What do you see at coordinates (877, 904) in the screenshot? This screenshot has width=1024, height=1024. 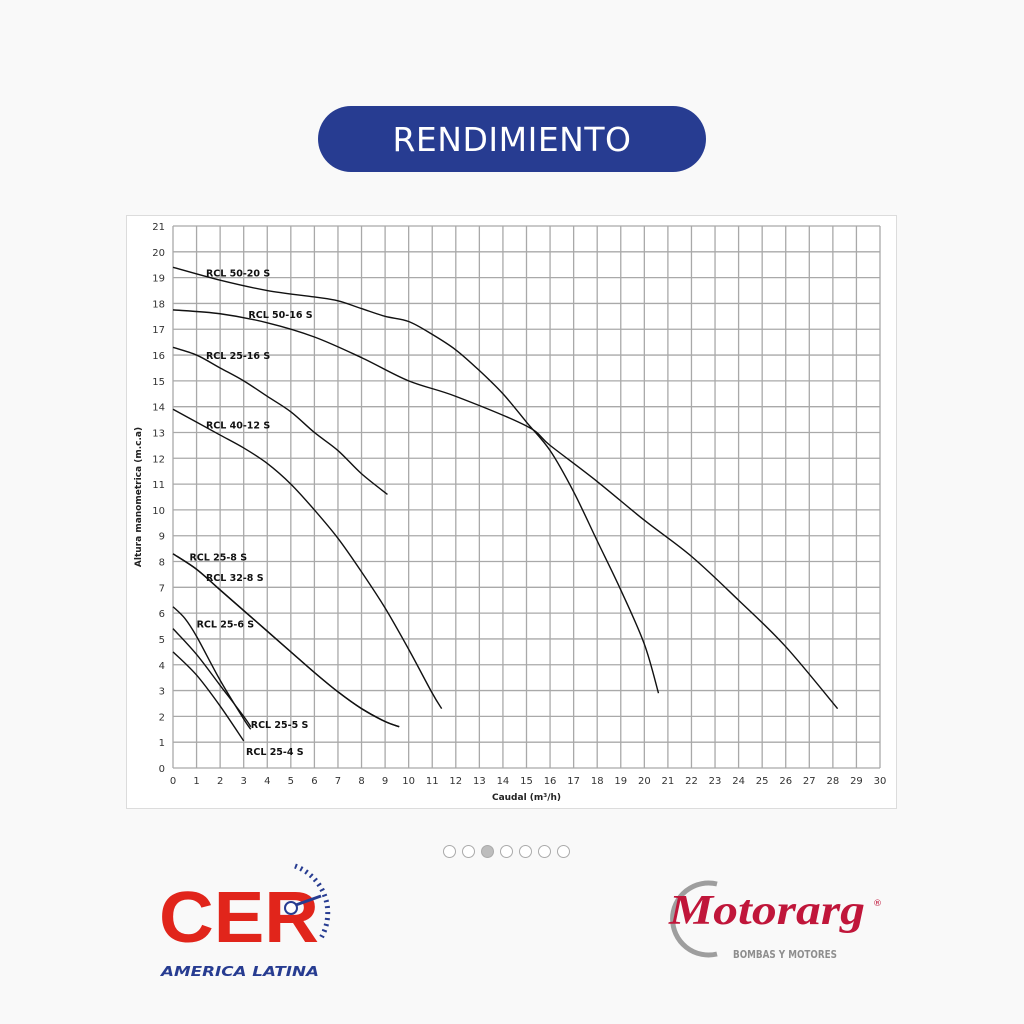 I see `registered-mark: ®` at bounding box center [877, 904].